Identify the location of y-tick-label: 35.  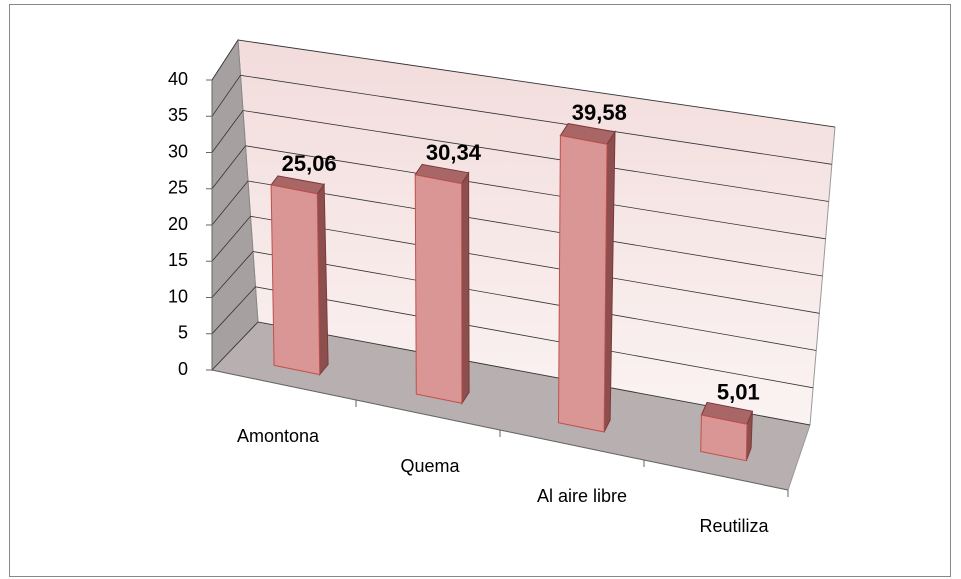
(178, 115).